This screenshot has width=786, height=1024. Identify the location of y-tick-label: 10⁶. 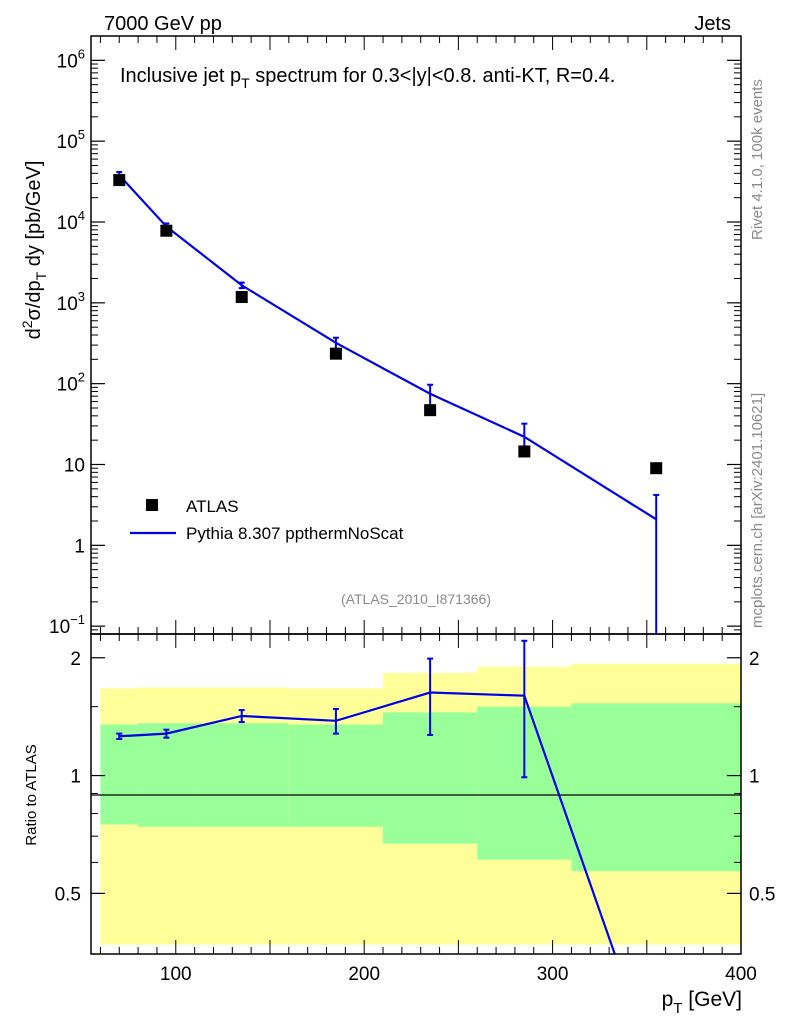
(71, 59).